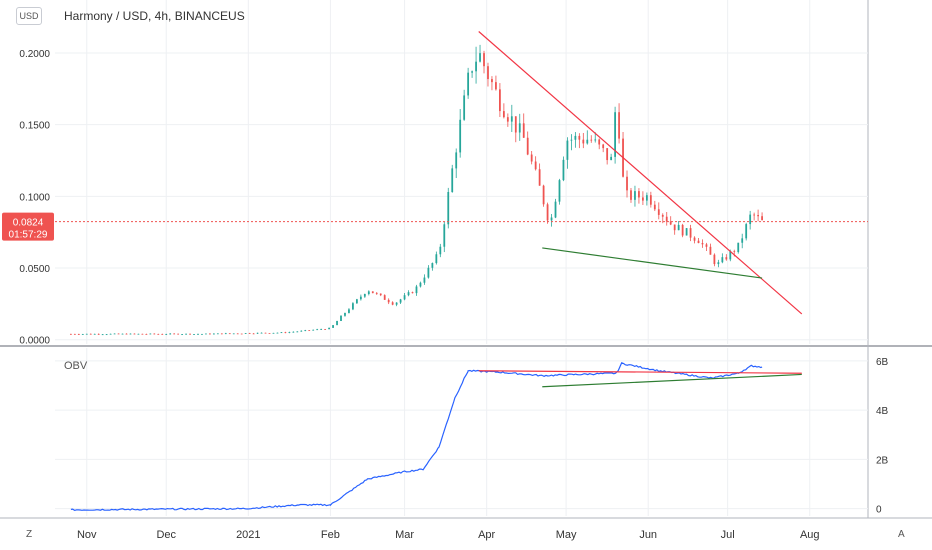 This screenshot has width=932, height=550. What do you see at coordinates (640, 372) in the screenshot?
I see `obv-resistance-trendline` at bounding box center [640, 372].